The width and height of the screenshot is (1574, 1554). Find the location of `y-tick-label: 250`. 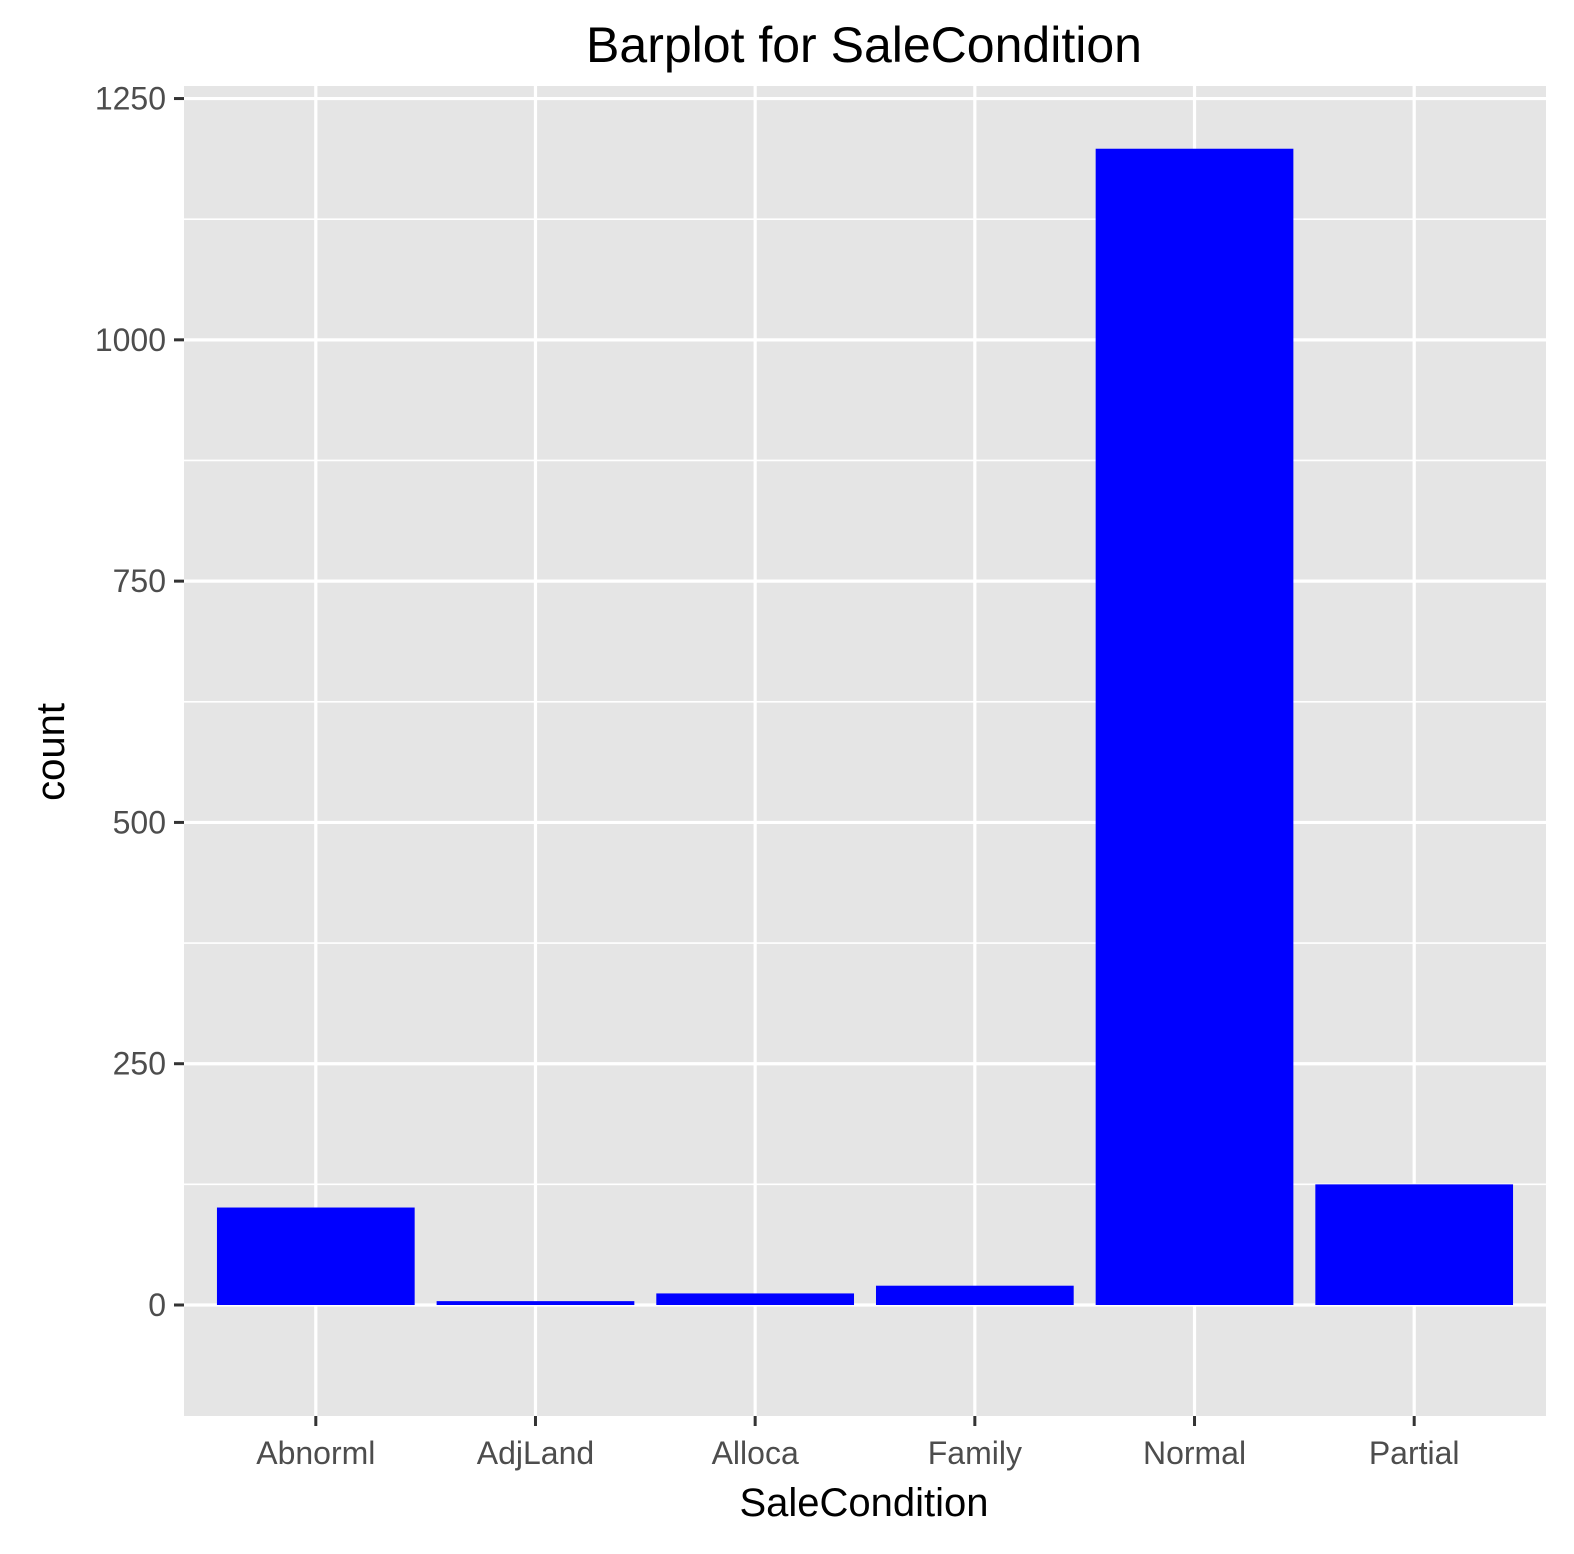

y-tick-label: 250 is located at coordinates (139, 1064).